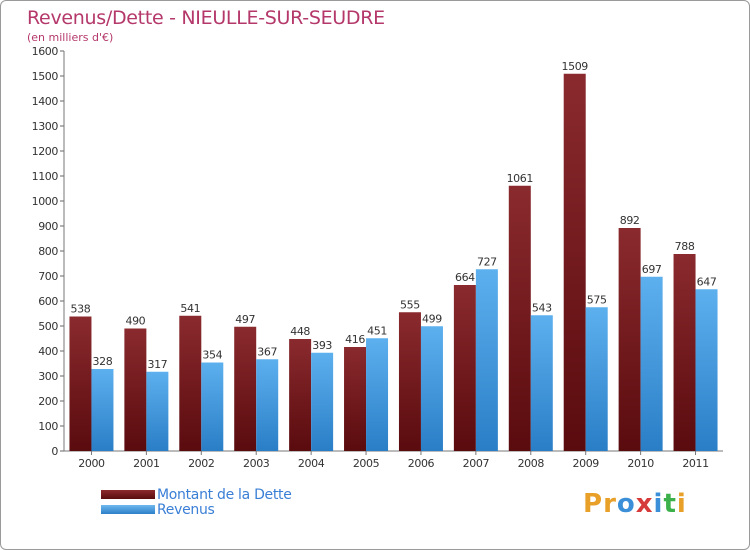 This screenshot has width=750, height=550. I want to click on data-label-revenue: 367, so click(267, 351).